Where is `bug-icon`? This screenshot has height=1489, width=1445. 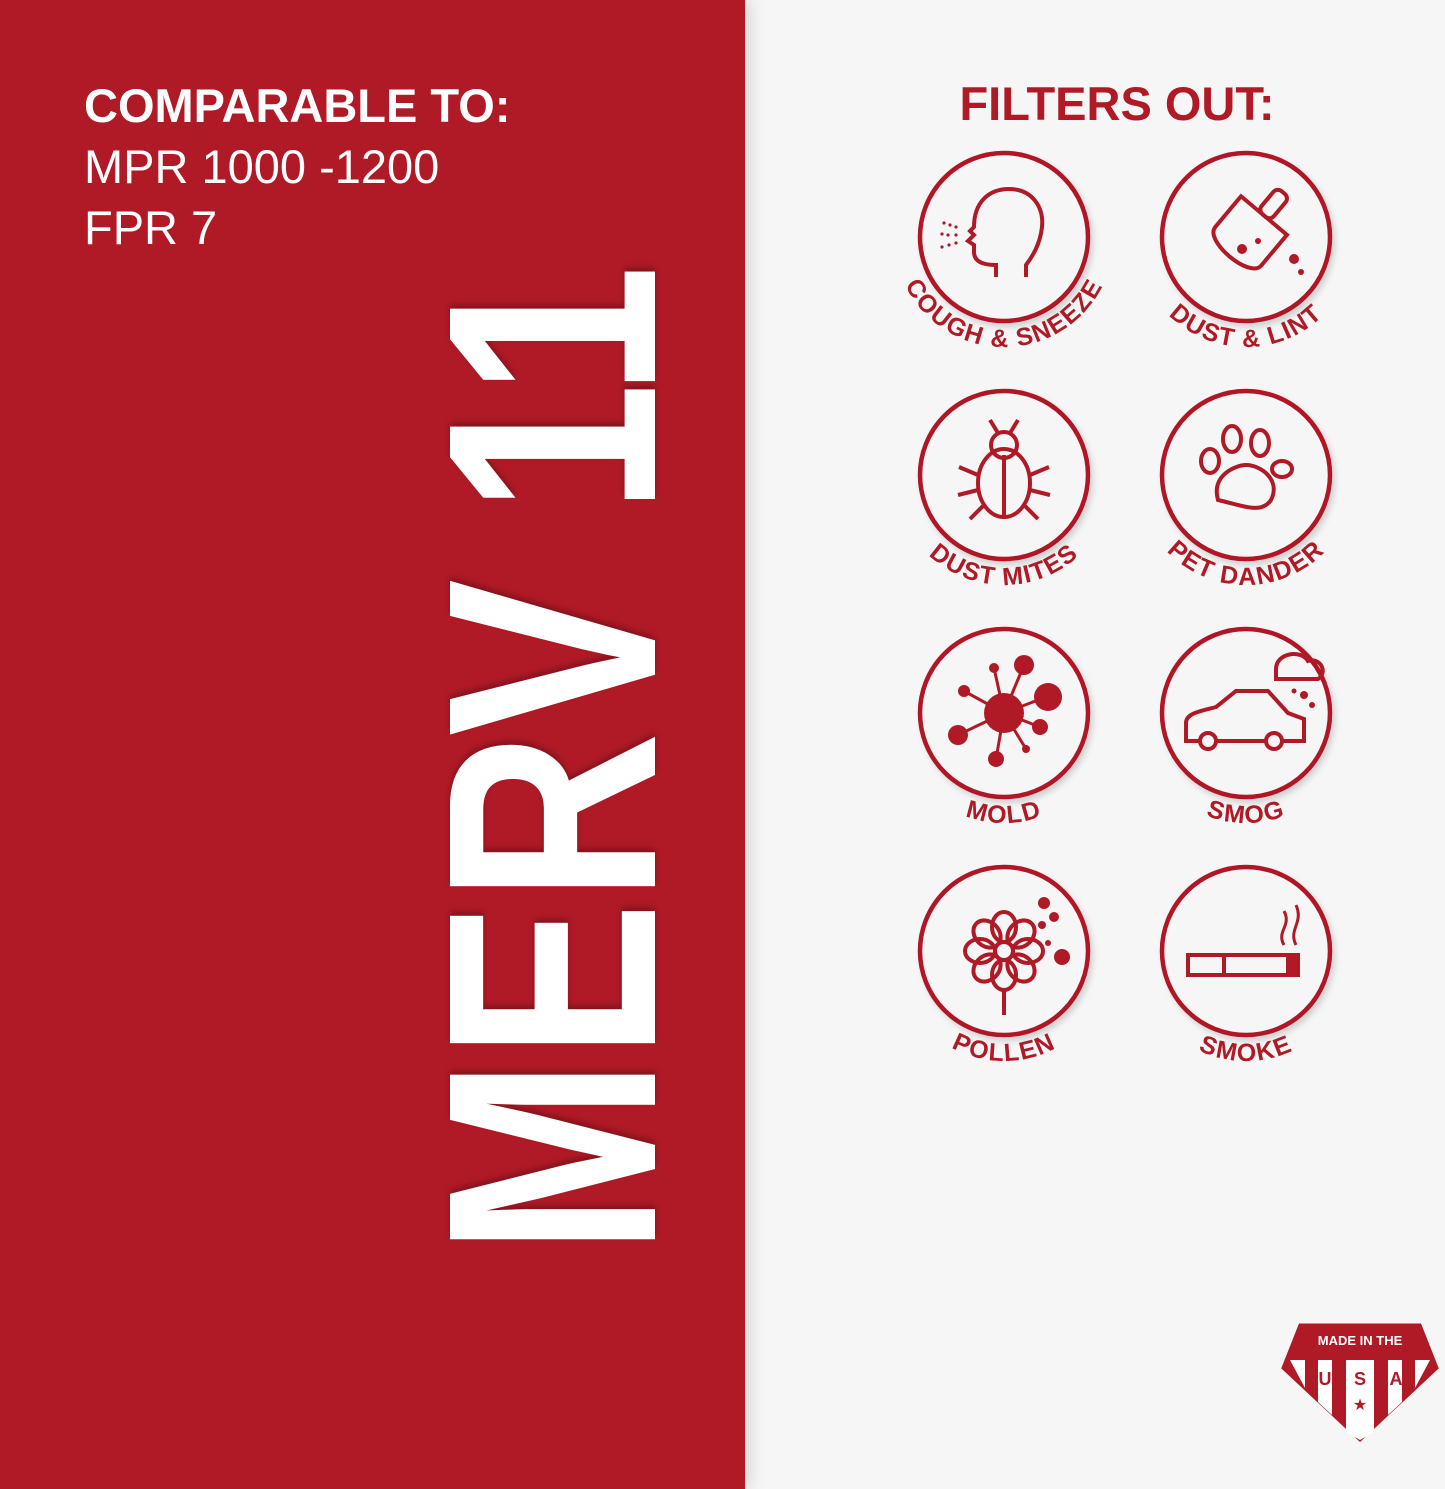
bug-icon is located at coordinates (1004, 469).